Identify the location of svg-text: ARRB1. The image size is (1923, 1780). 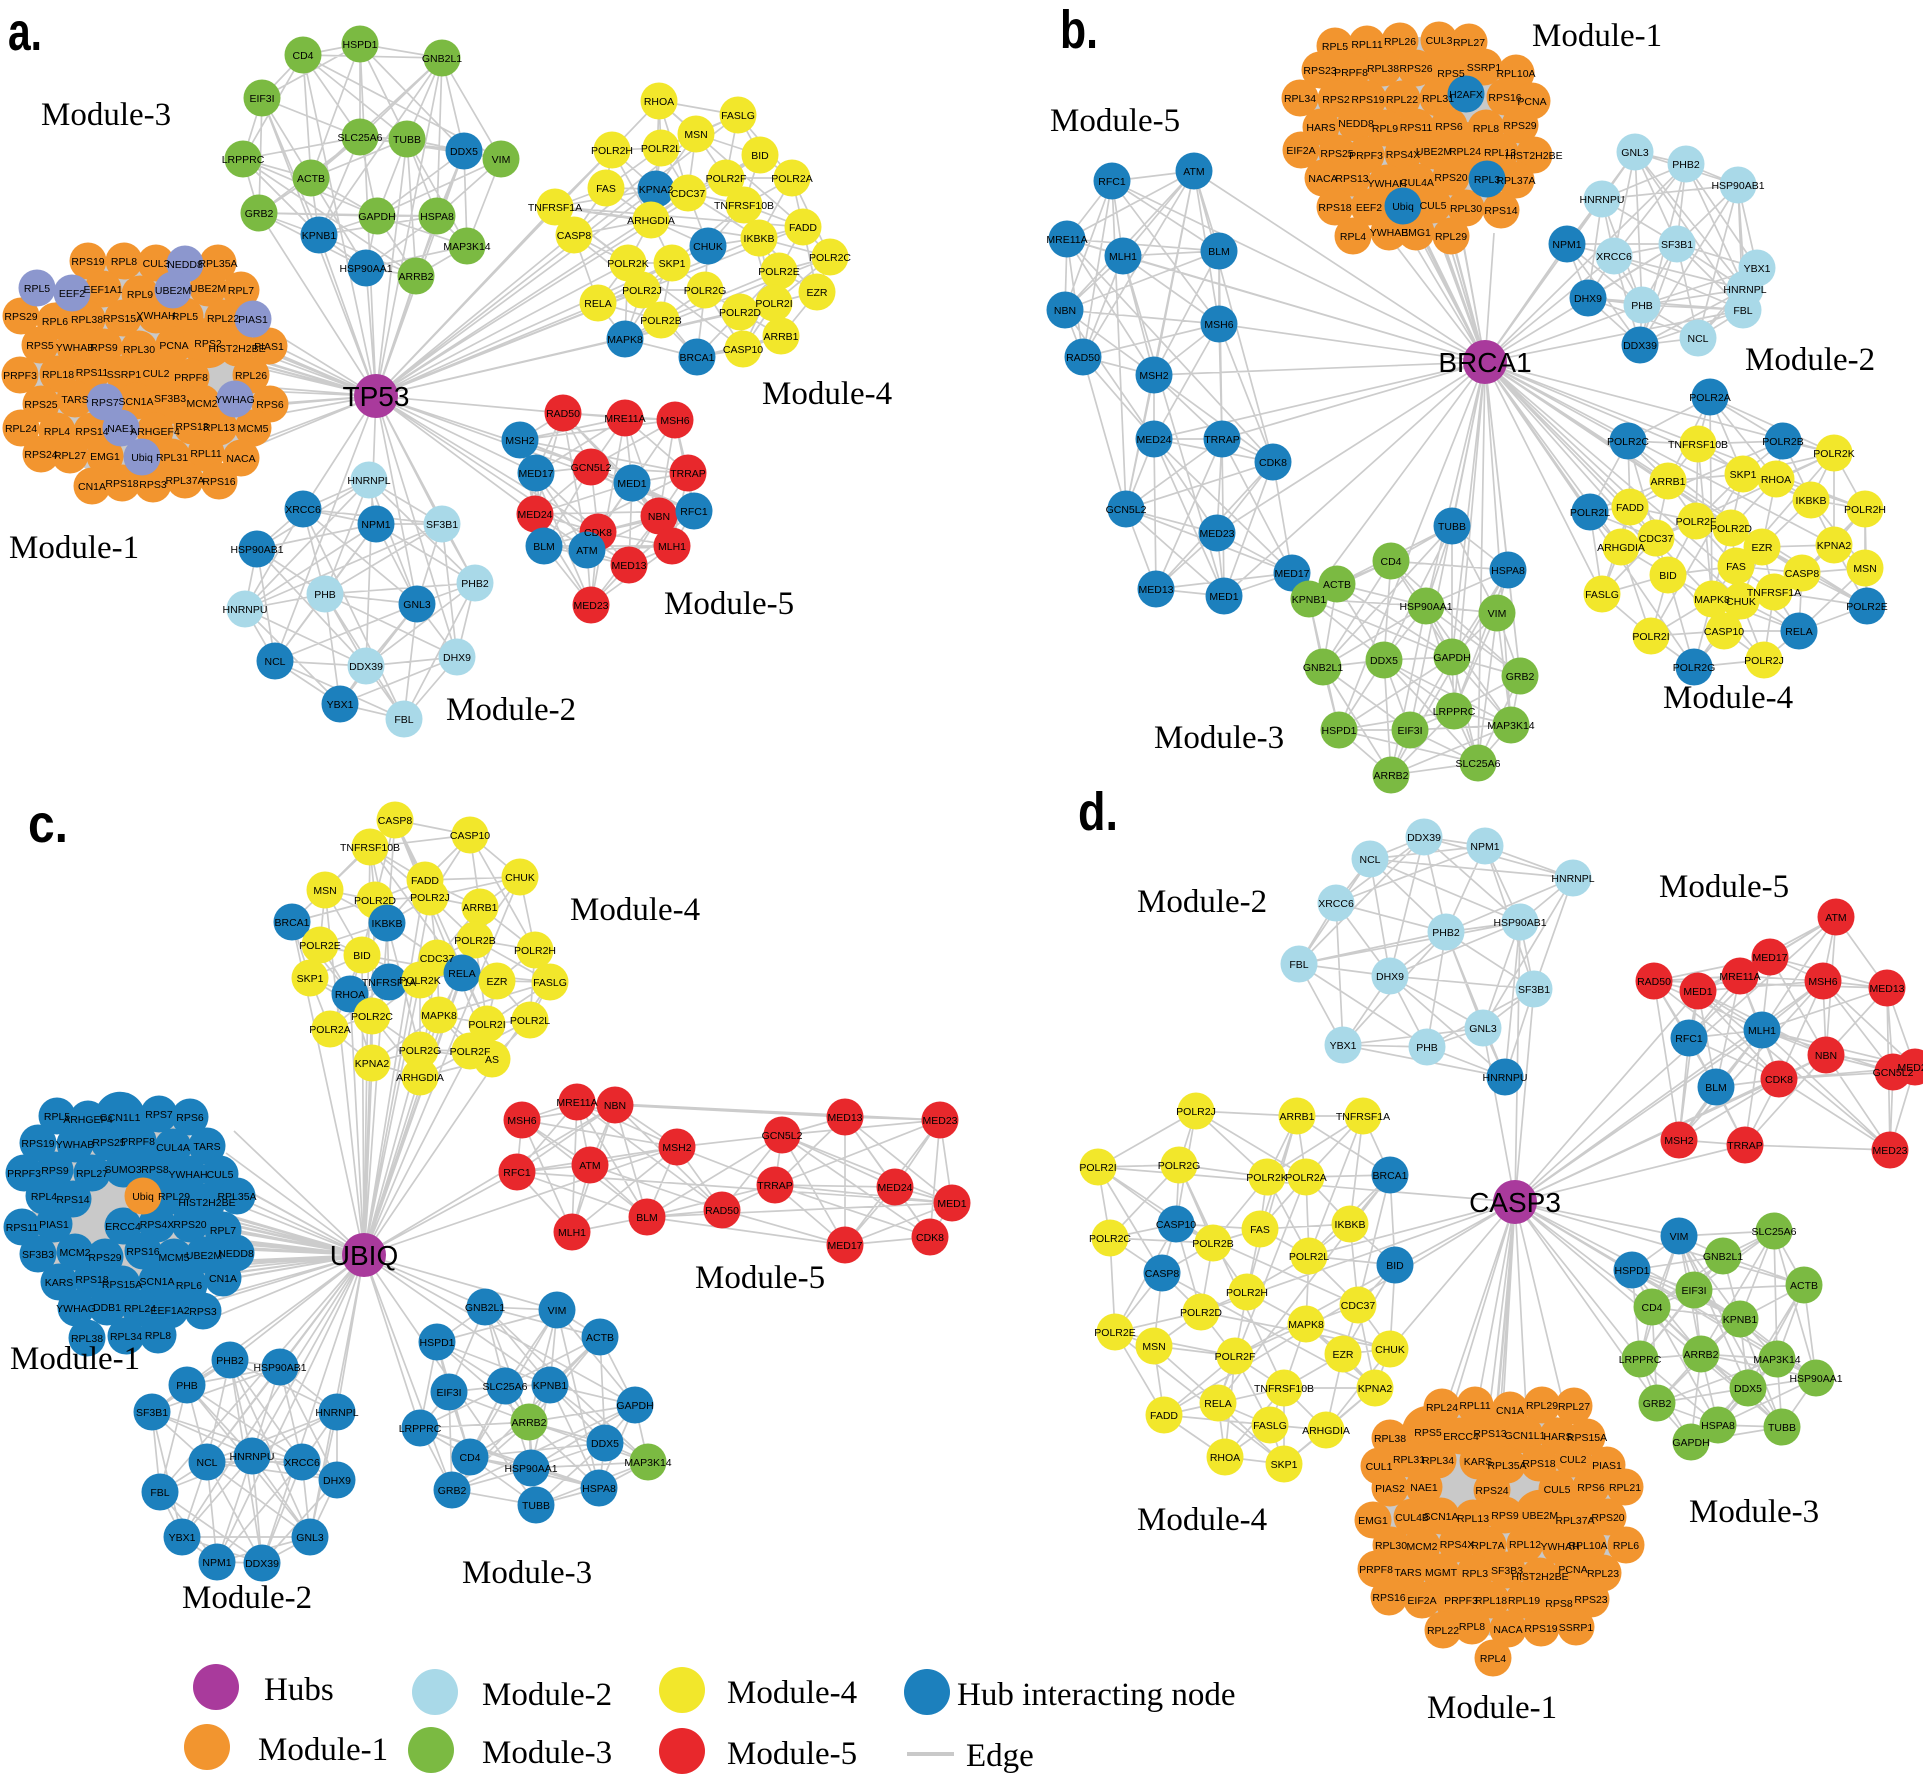
(479, 908).